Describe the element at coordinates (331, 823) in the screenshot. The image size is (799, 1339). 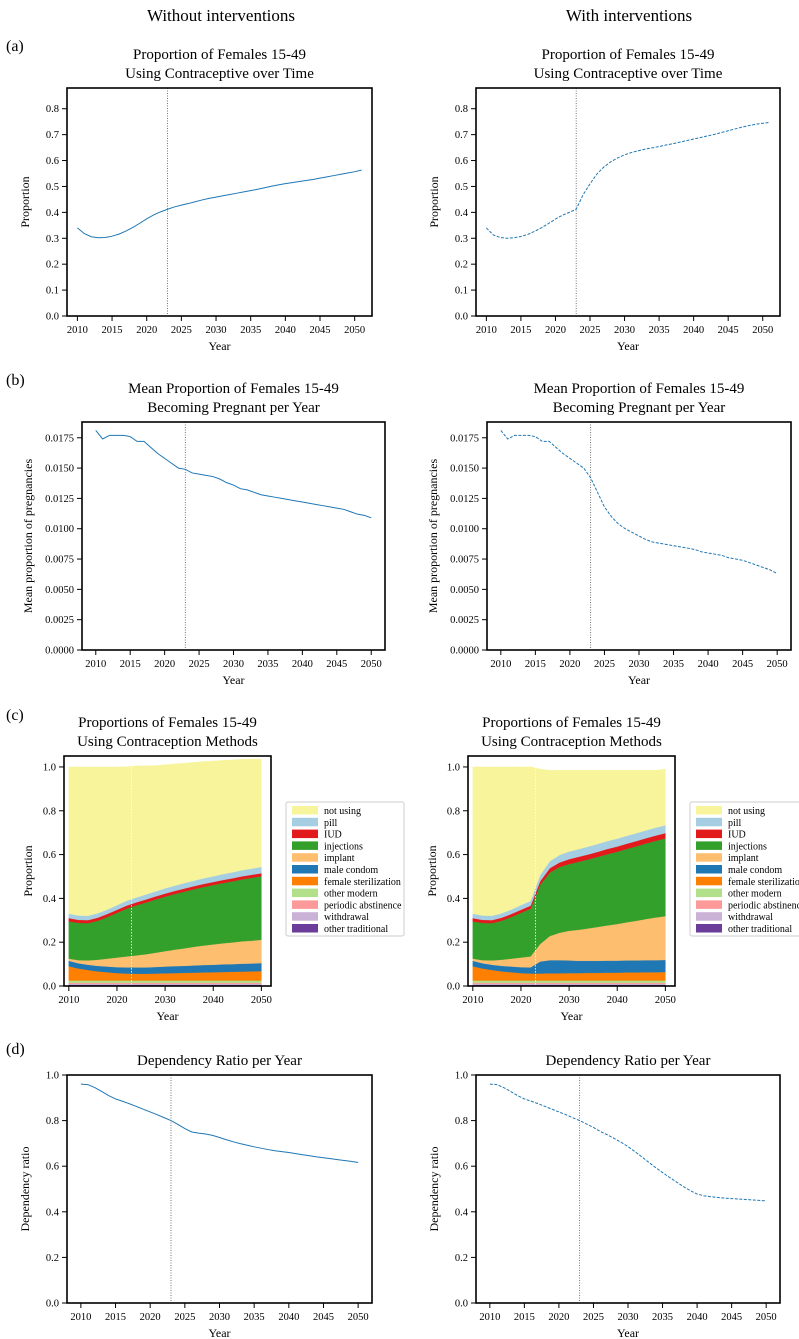
I see `legend-label: pill` at that location.